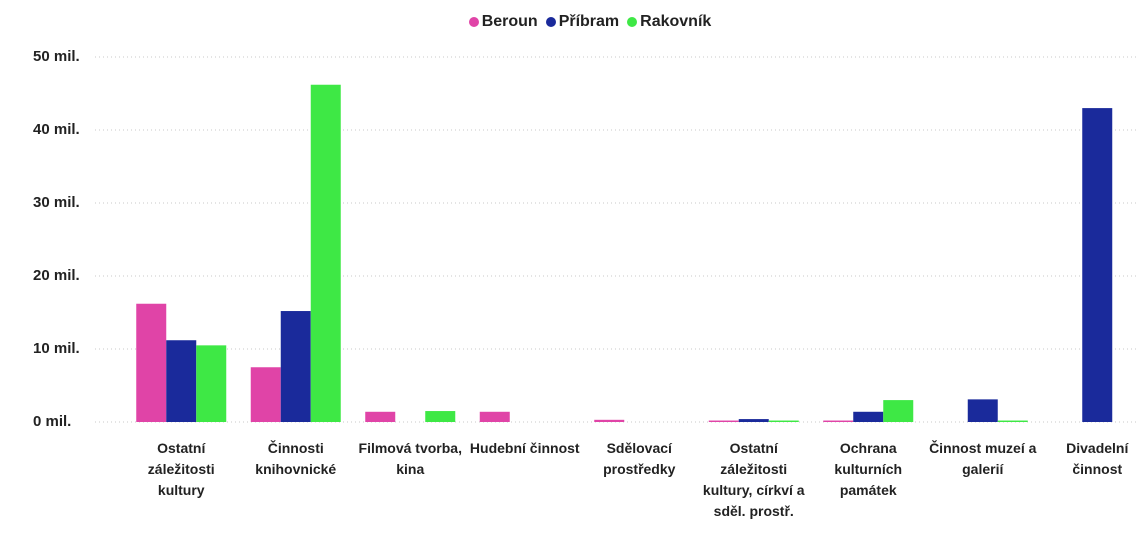 The height and width of the screenshot is (557, 1138). I want to click on x-tick-label: Činnost muzeí a galerií, so click(983, 458).